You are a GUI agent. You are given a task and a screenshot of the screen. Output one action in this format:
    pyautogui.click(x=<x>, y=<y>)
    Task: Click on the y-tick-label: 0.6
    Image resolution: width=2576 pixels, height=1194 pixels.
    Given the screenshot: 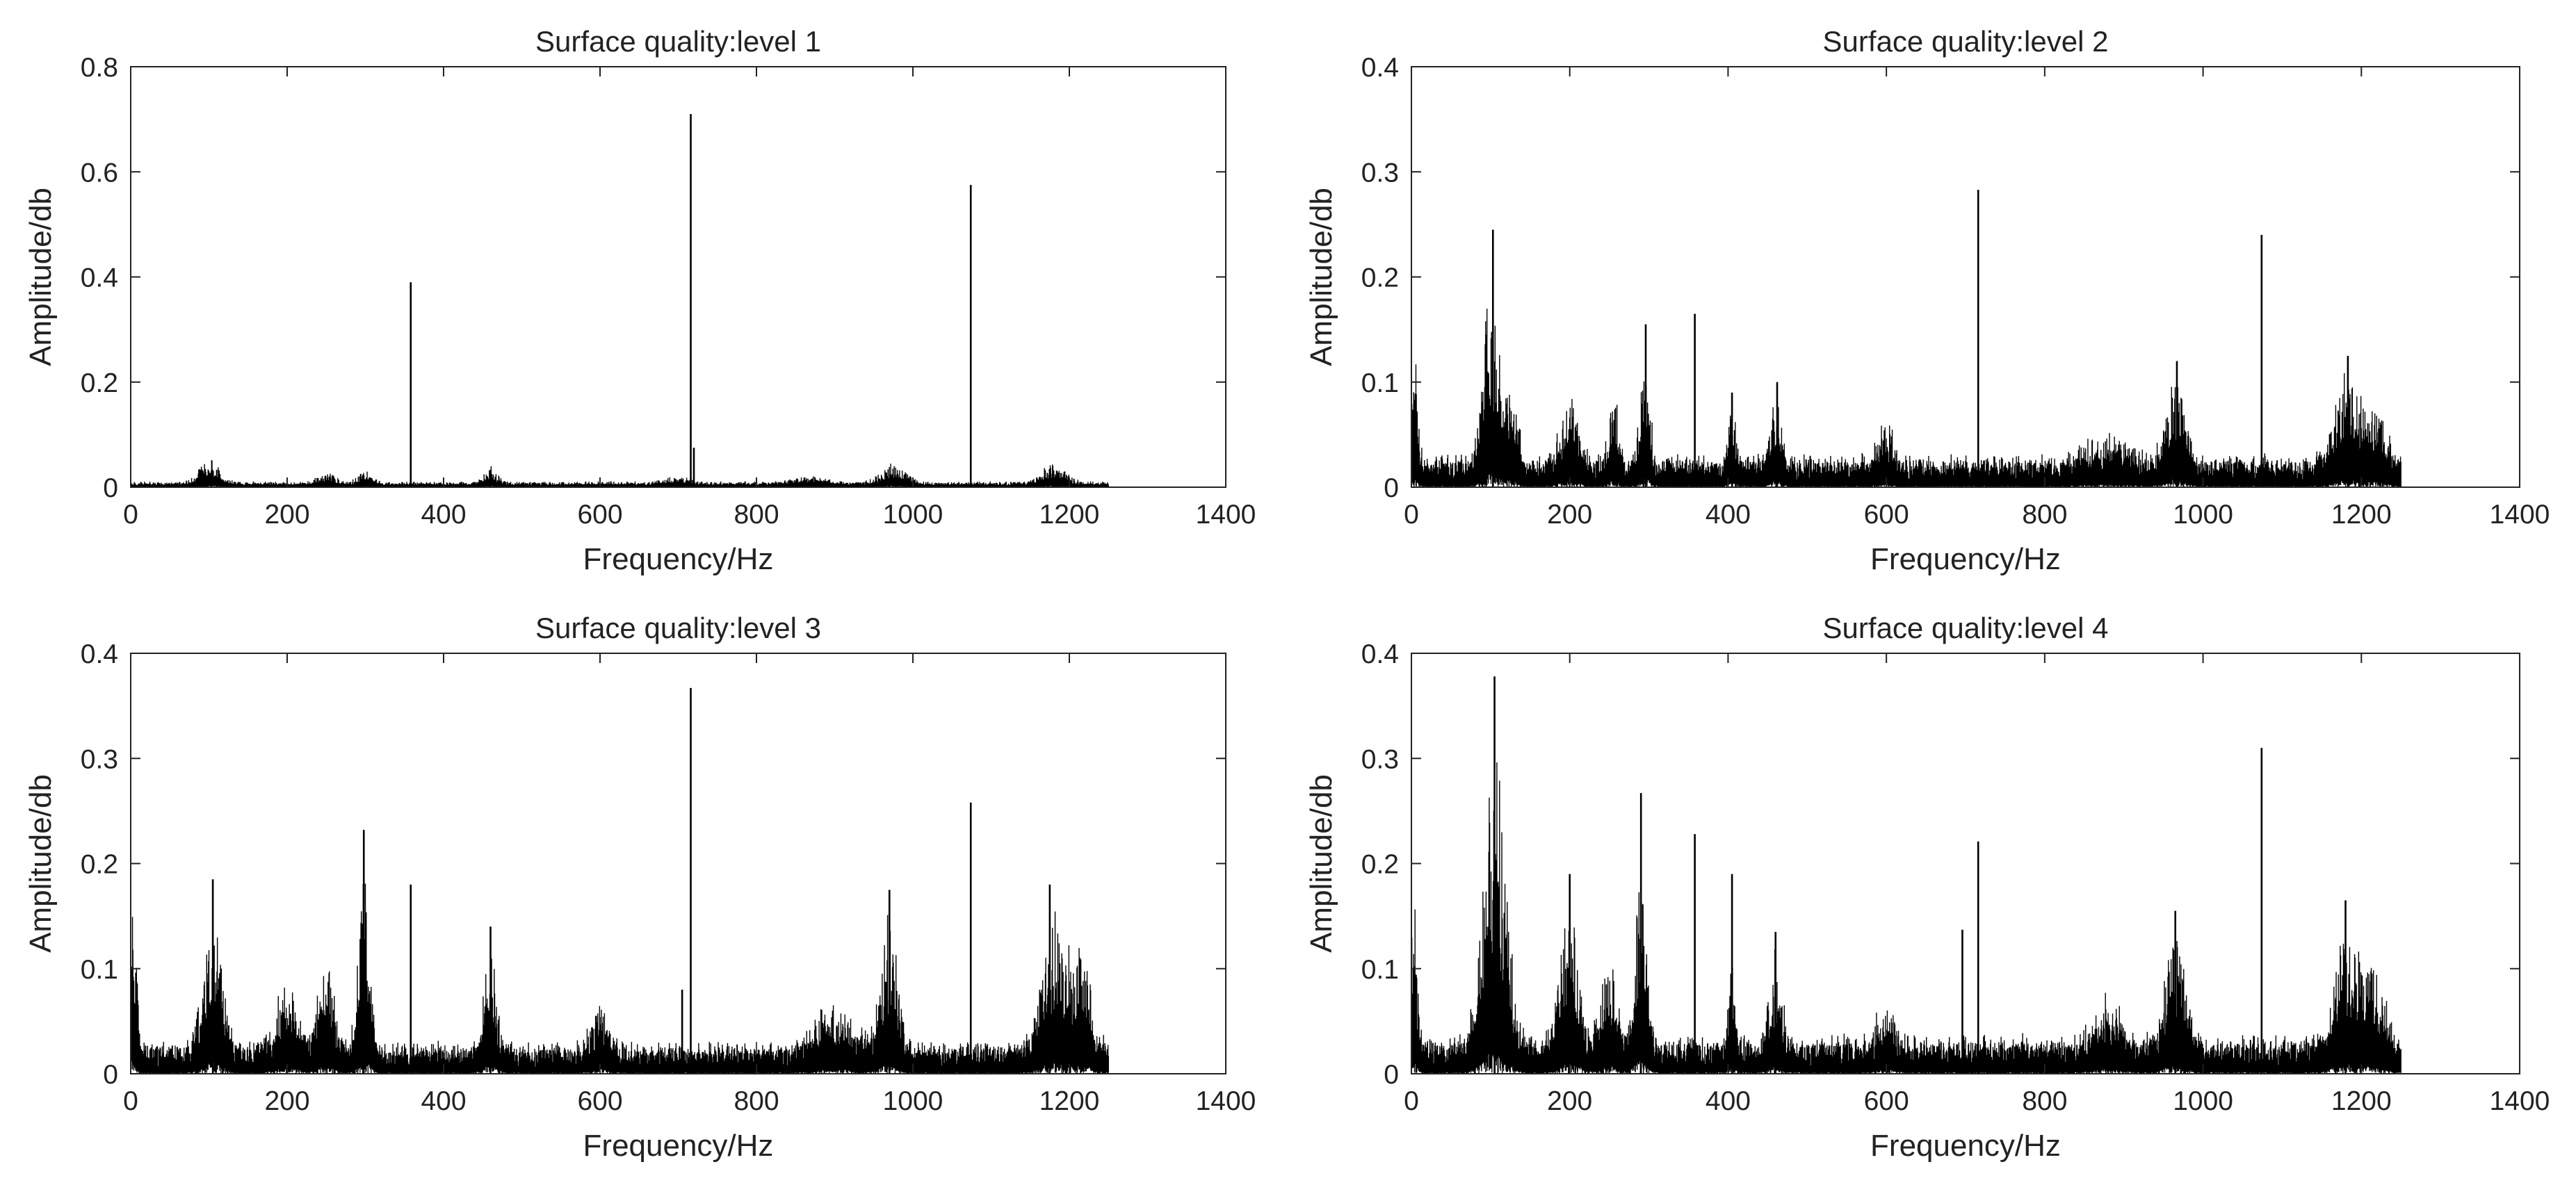 What is the action you would take?
    pyautogui.click(x=99, y=173)
    